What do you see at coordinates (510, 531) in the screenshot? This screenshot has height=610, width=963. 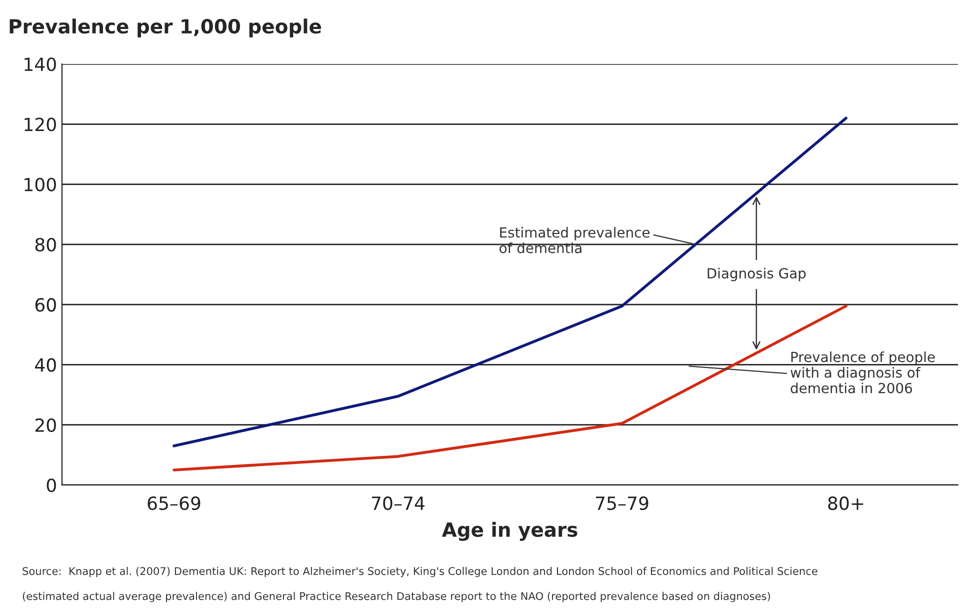 I see `x-axis-title: Age in years` at bounding box center [510, 531].